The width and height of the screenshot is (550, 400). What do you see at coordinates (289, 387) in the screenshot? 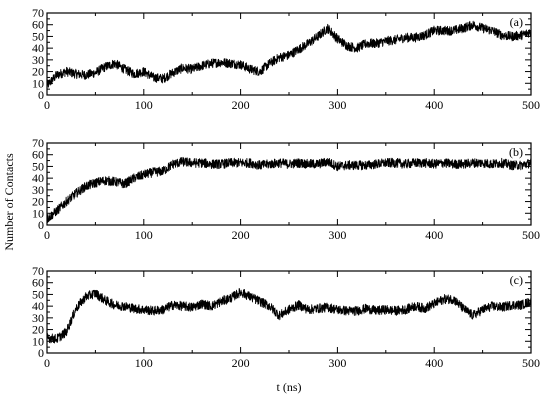
I see `x-axis-label: t (ns)` at bounding box center [289, 387].